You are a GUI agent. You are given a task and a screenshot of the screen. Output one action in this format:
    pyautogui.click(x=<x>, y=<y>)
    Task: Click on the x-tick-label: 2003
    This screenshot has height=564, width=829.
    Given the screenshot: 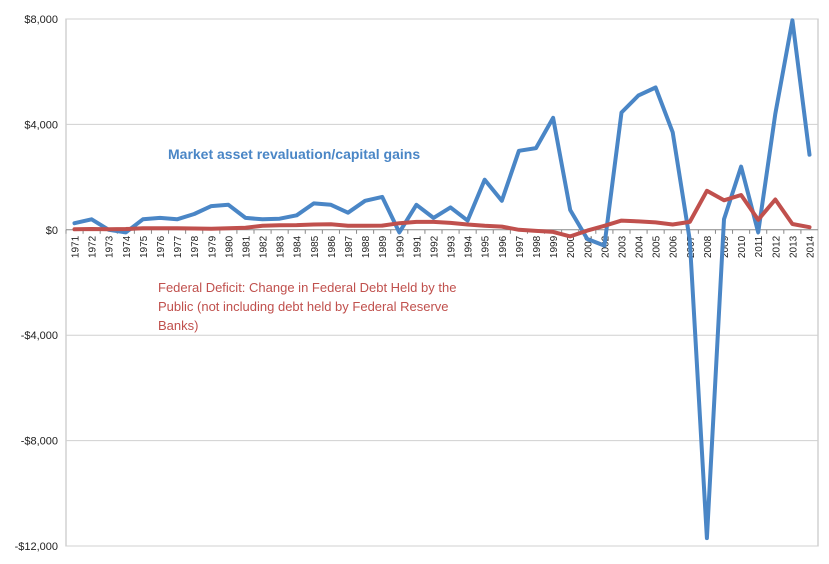 What is the action you would take?
    pyautogui.click(x=622, y=246)
    